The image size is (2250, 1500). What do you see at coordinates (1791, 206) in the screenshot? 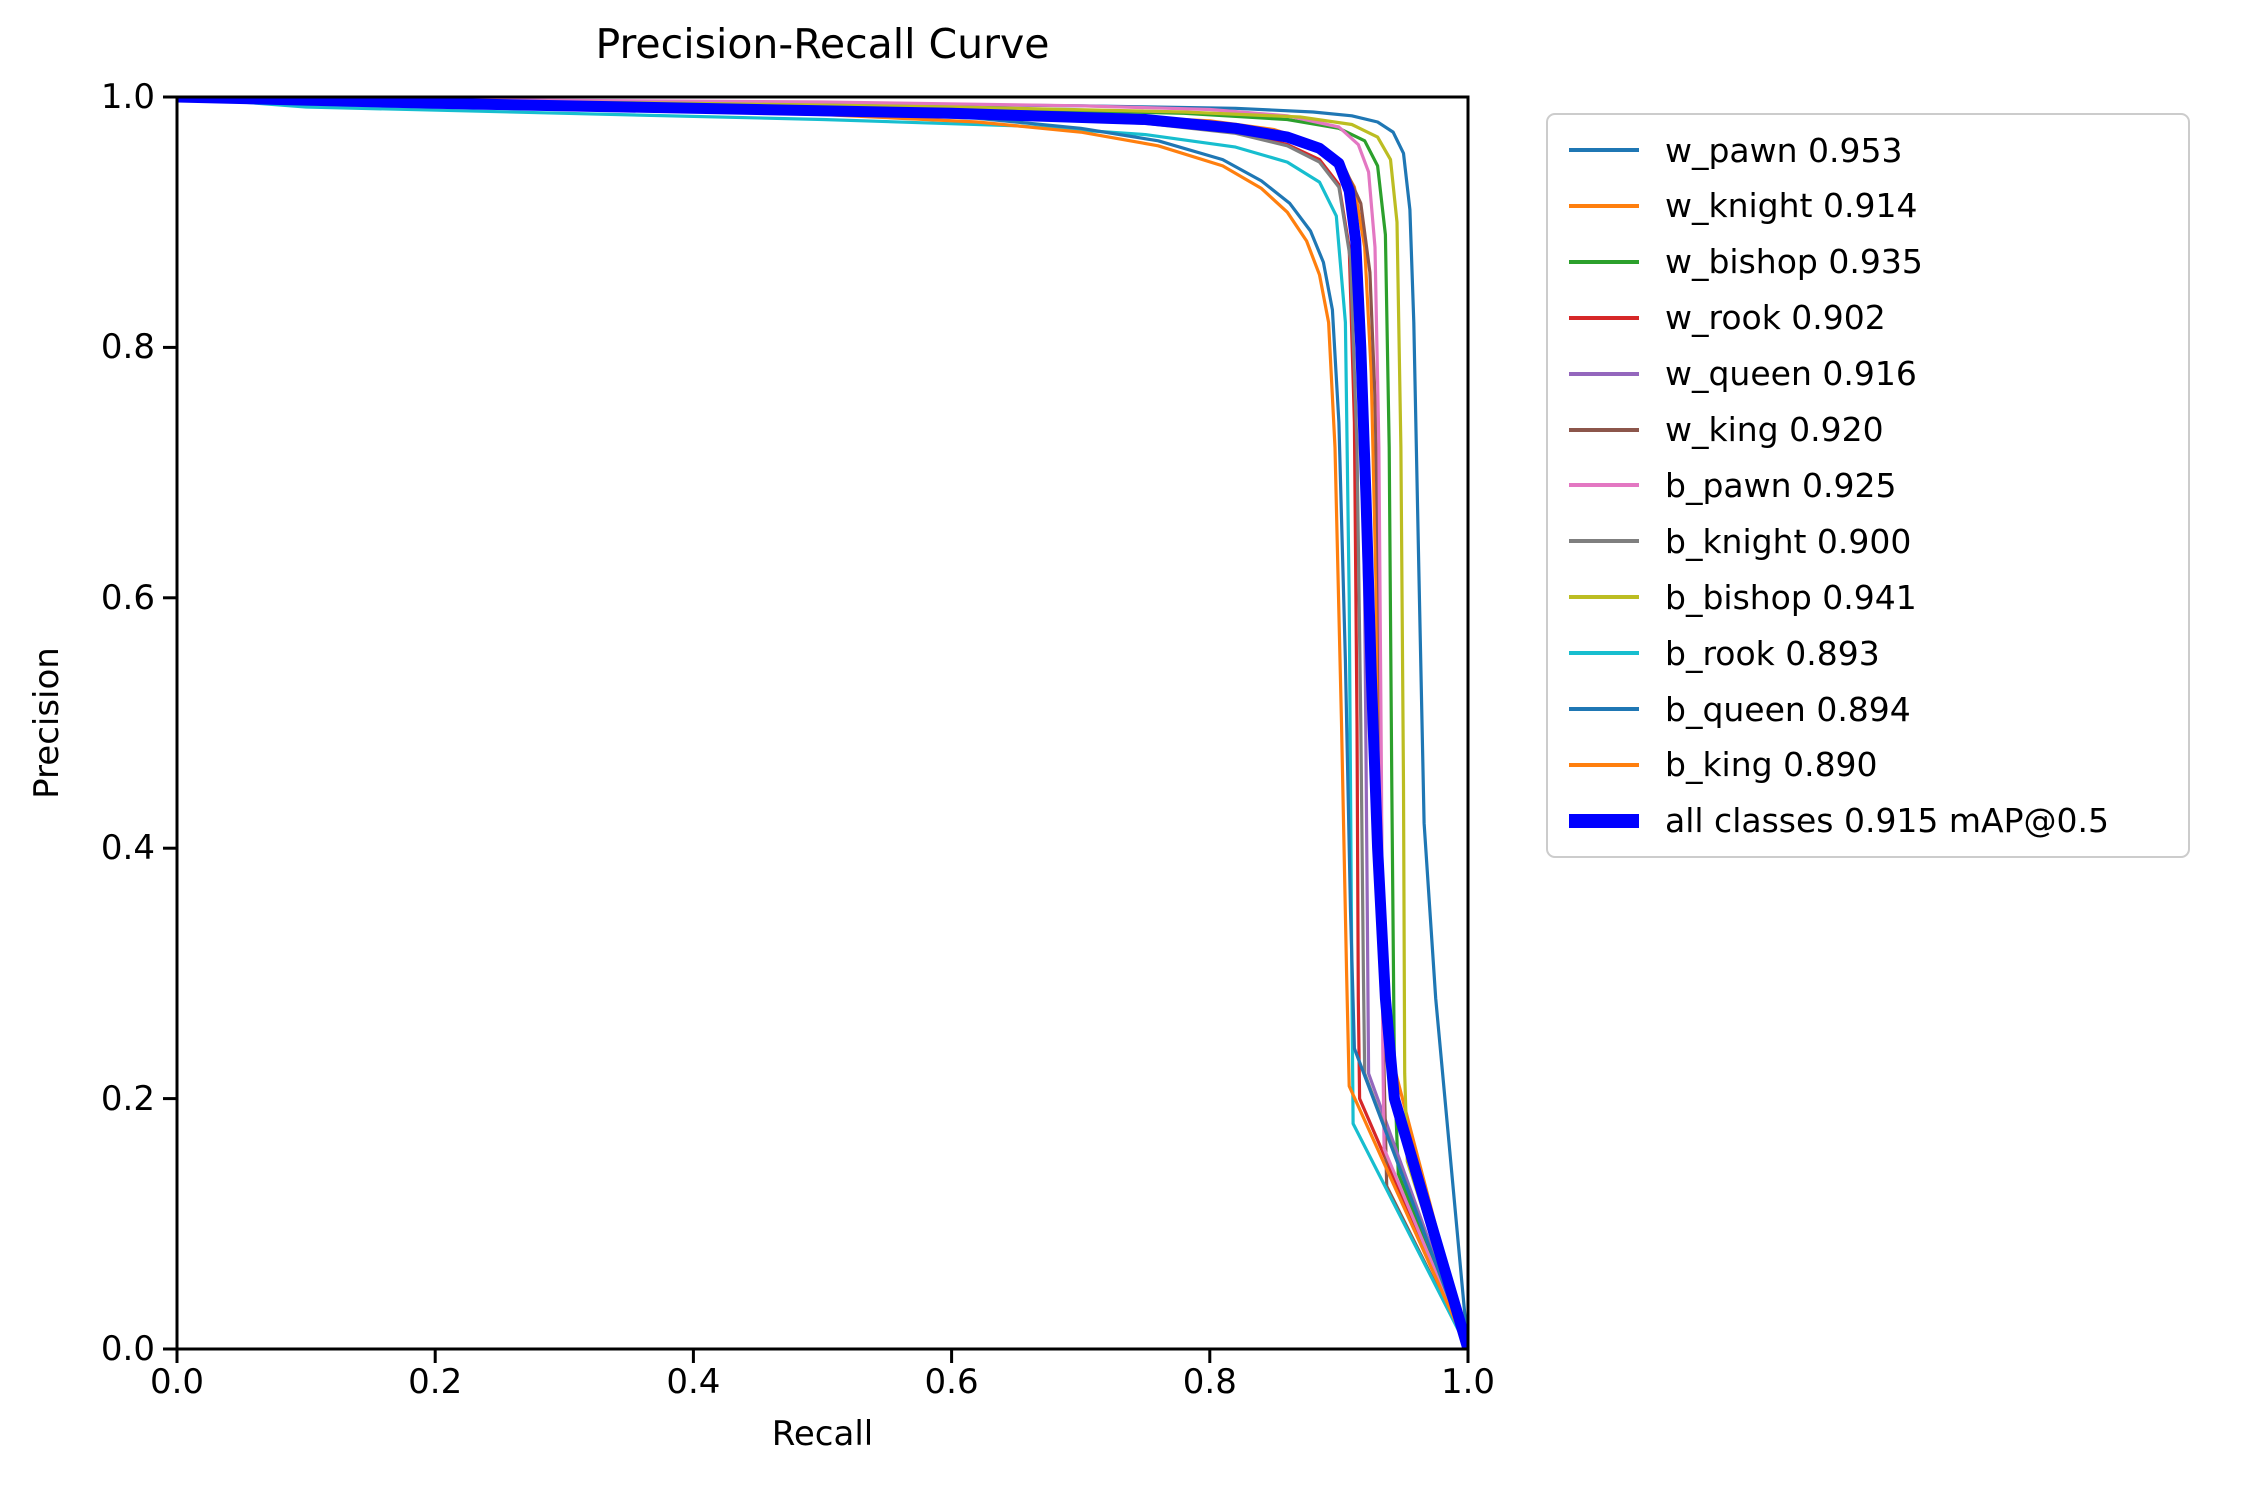
I see `legend-item-label: w_knight 0.914` at bounding box center [1791, 206].